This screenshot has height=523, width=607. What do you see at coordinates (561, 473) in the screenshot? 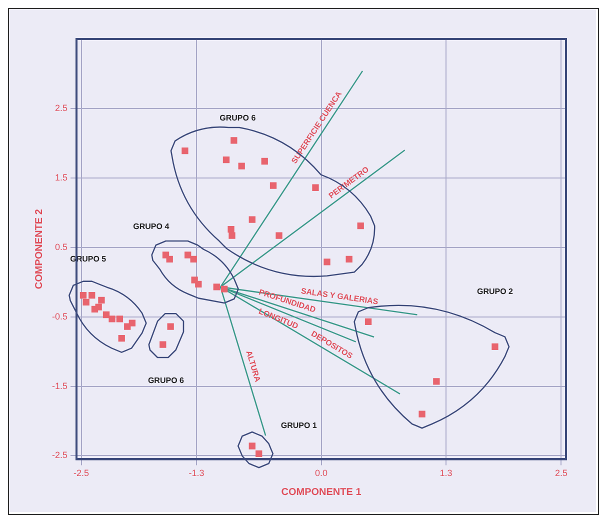
I see `x-tick-label: 2.5` at bounding box center [561, 473].